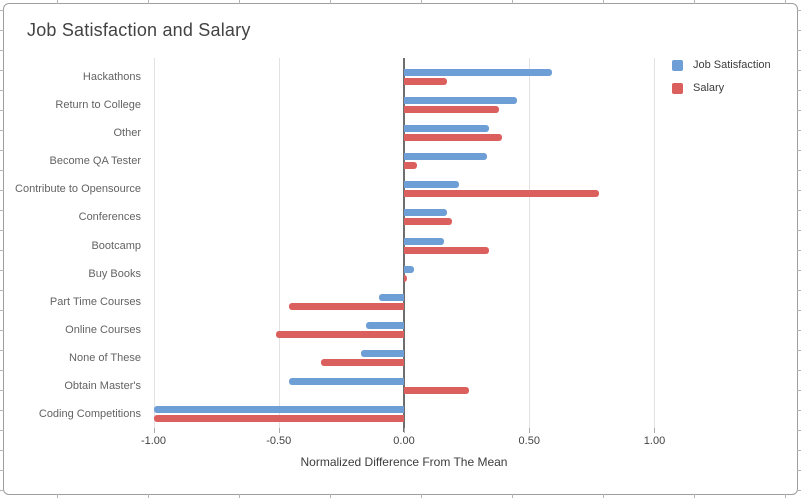  Describe the element at coordinates (127, 133) in the screenshot. I see `category-label: Other` at that location.